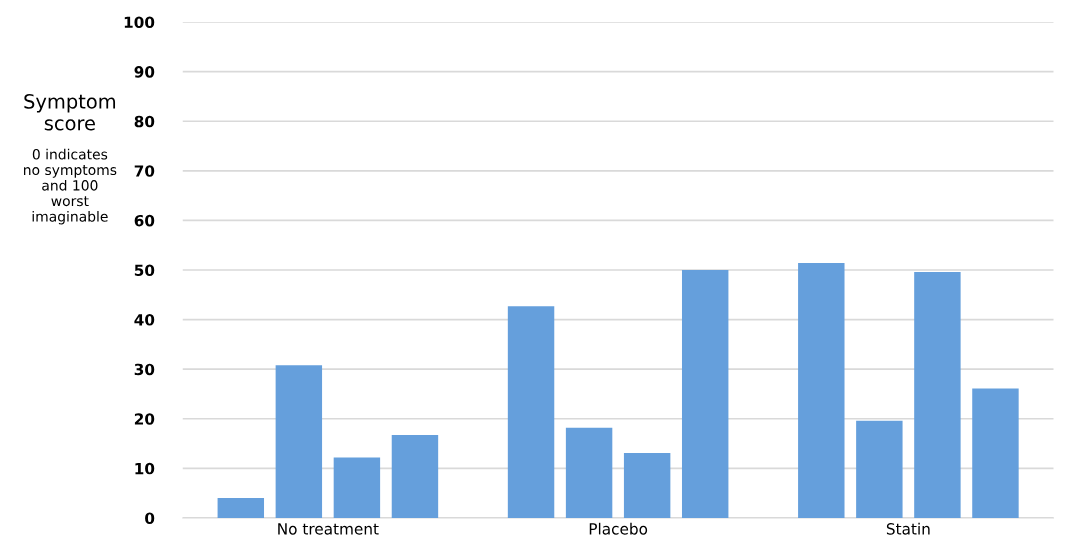 The image size is (1075, 551). I want to click on text: 0 indicates no symptoms and 100 worst imaginable, so click(70, 186).